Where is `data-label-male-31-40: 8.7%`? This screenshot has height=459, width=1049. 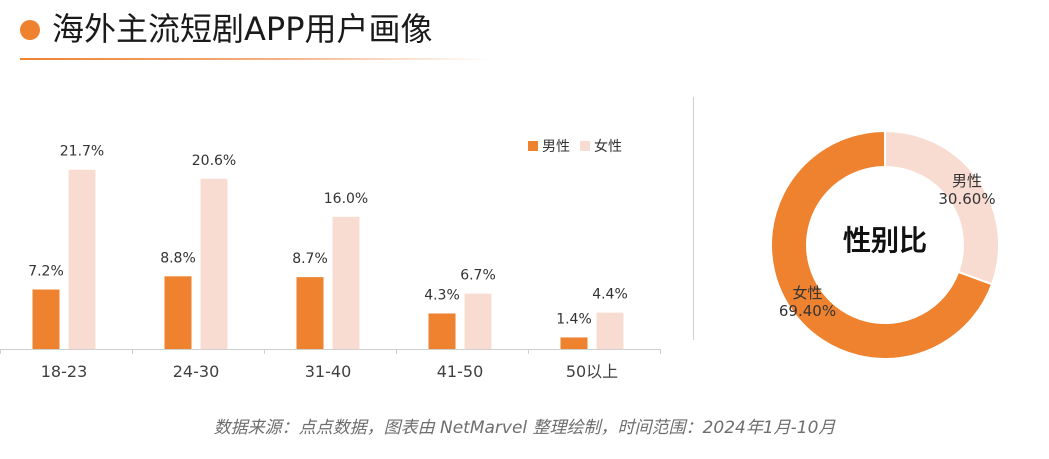 data-label-male-31-40: 8.7% is located at coordinates (310, 259).